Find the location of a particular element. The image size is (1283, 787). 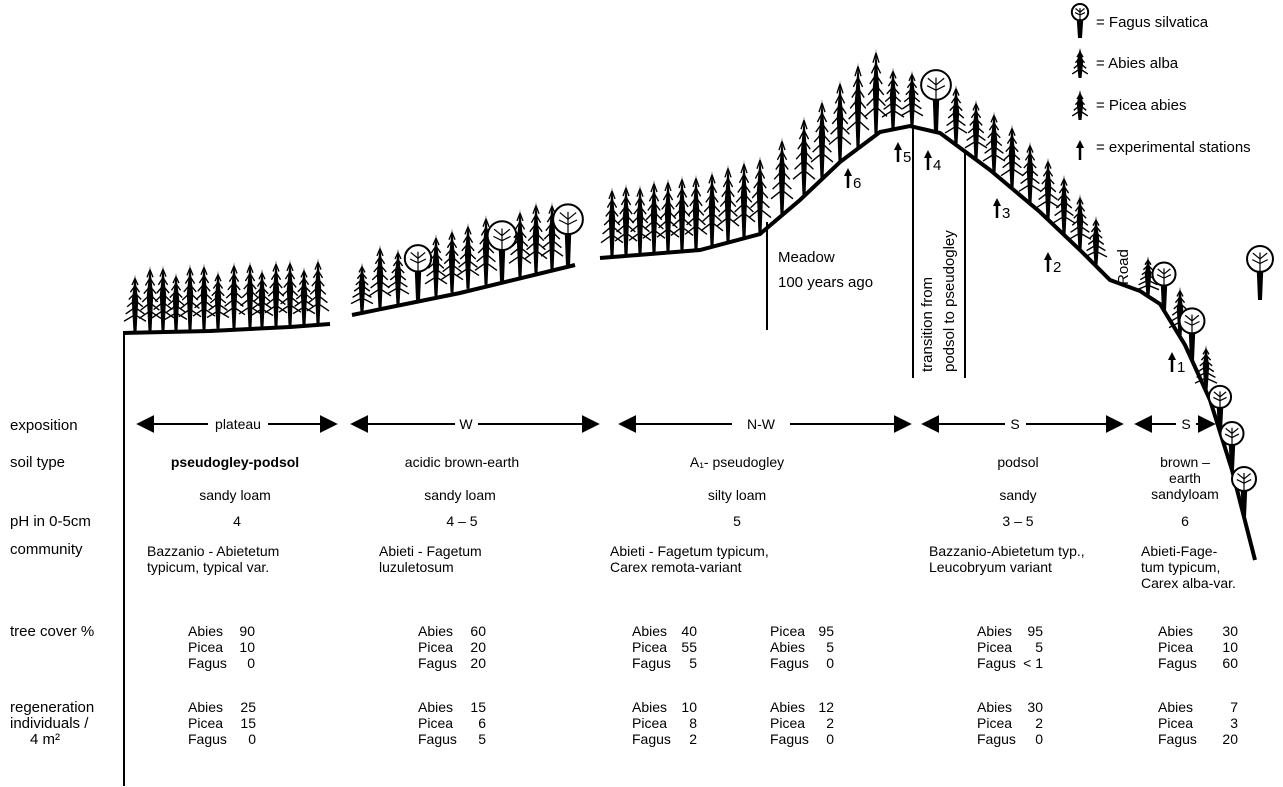

legend-station-icon is located at coordinates (1080, 150).